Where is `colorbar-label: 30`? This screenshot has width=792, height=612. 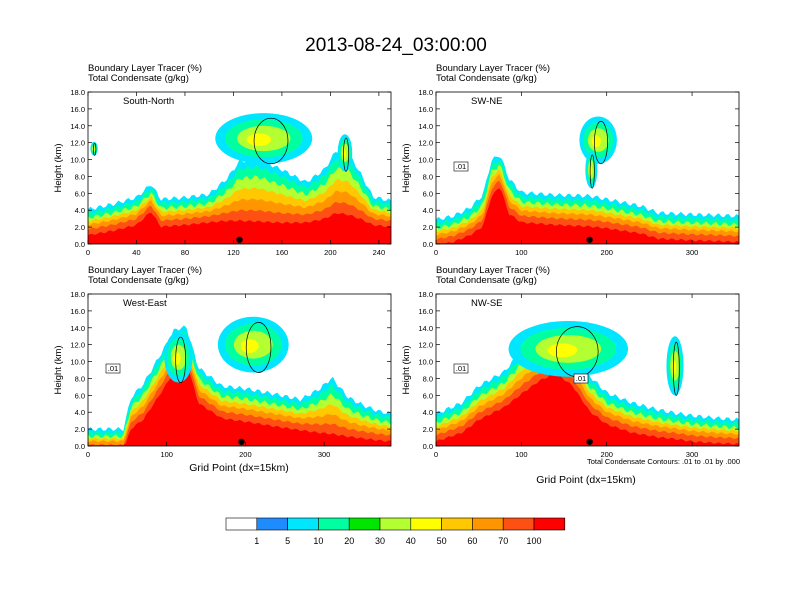 colorbar-label: 30 is located at coordinates (380, 541).